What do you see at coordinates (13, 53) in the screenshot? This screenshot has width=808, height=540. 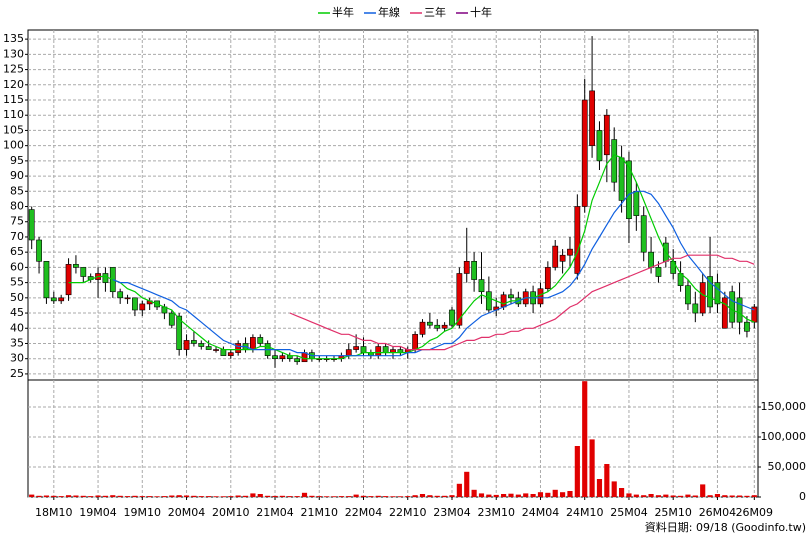 I see `y-tick-label: 130` at bounding box center [13, 53].